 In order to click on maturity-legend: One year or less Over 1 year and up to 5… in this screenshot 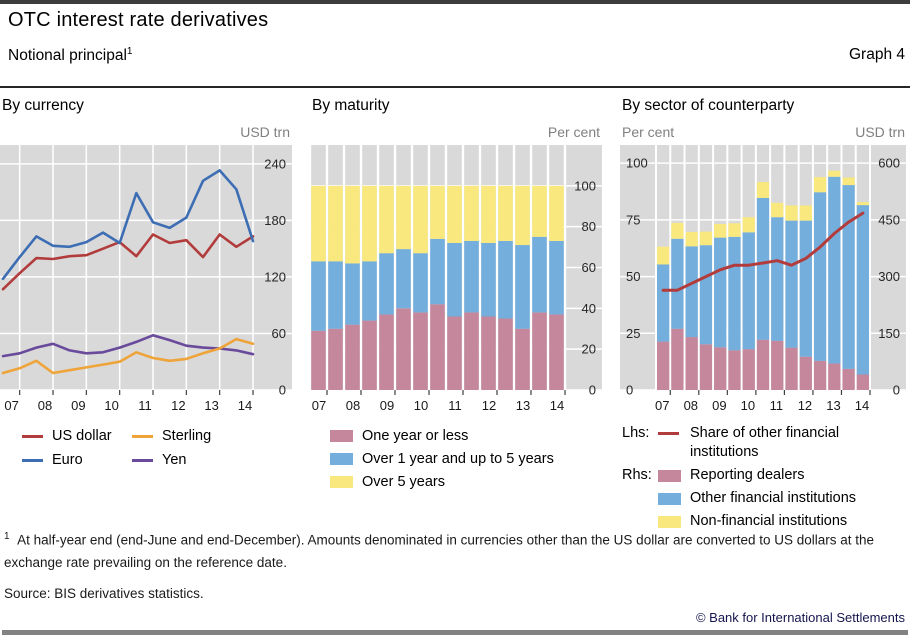, I will do `click(442, 458)`.